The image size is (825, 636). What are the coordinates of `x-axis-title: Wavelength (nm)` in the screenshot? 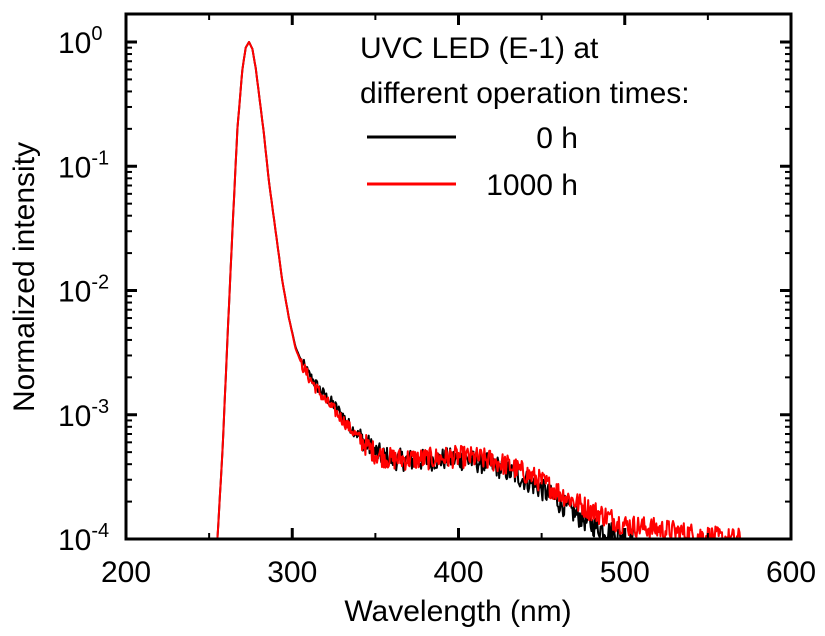 It's located at (457, 611).